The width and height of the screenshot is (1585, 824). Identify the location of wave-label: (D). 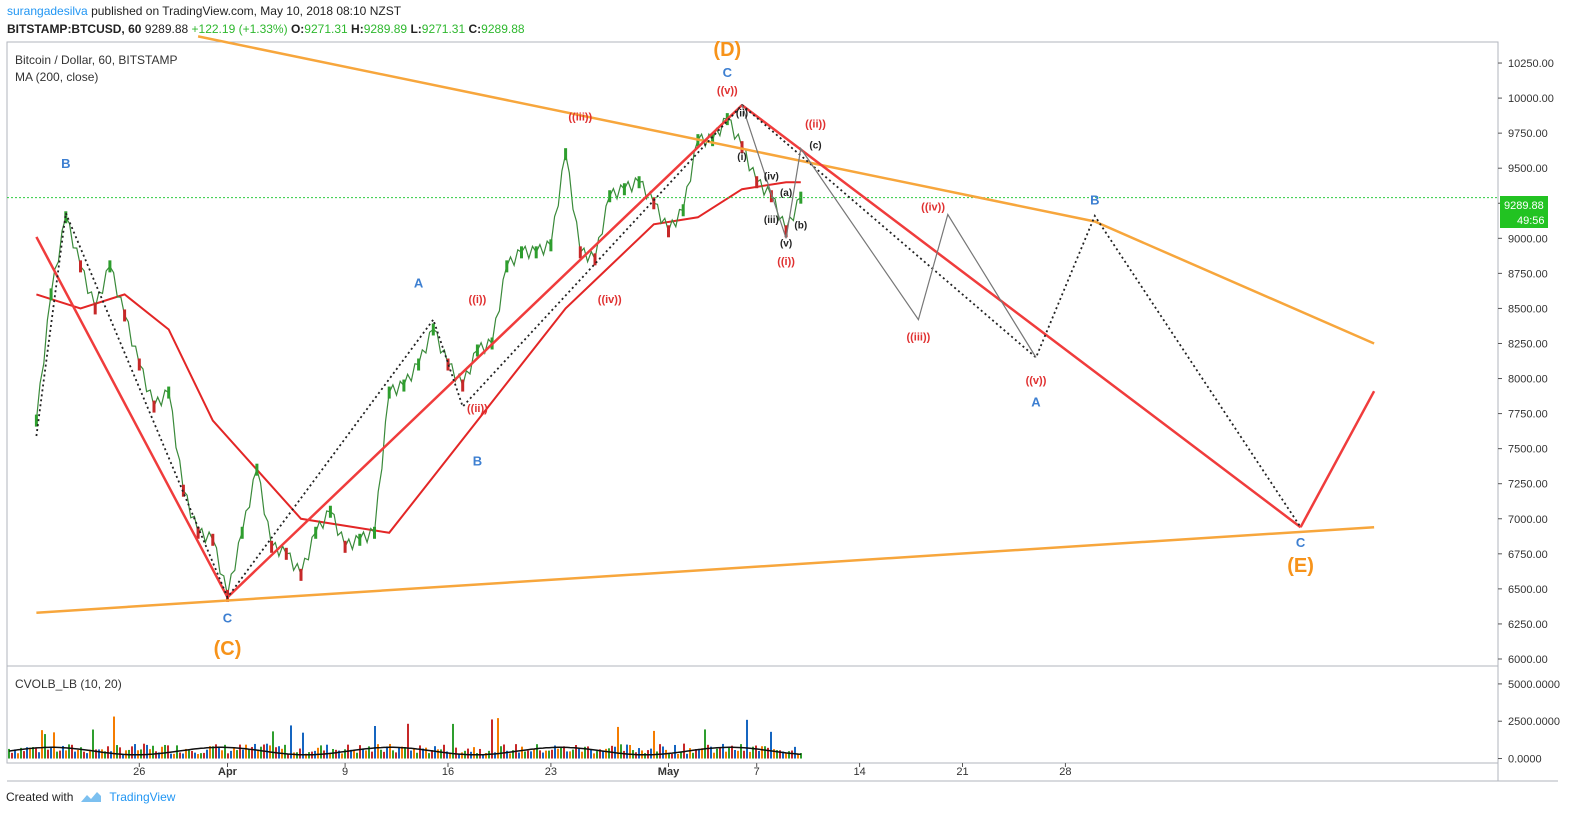
(727, 50).